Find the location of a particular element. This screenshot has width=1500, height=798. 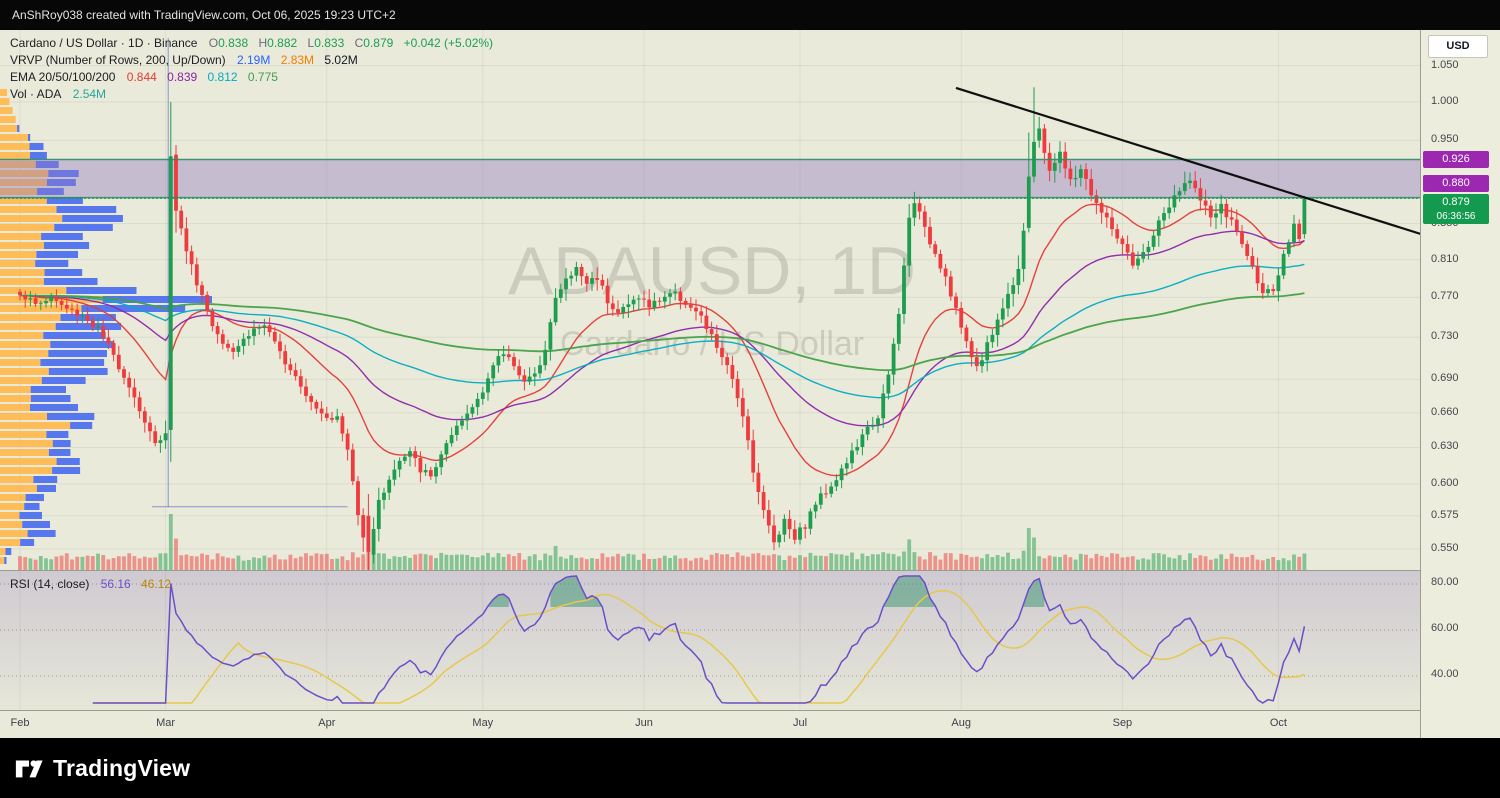

ema200-value: 0.775 is located at coordinates (262, 77).